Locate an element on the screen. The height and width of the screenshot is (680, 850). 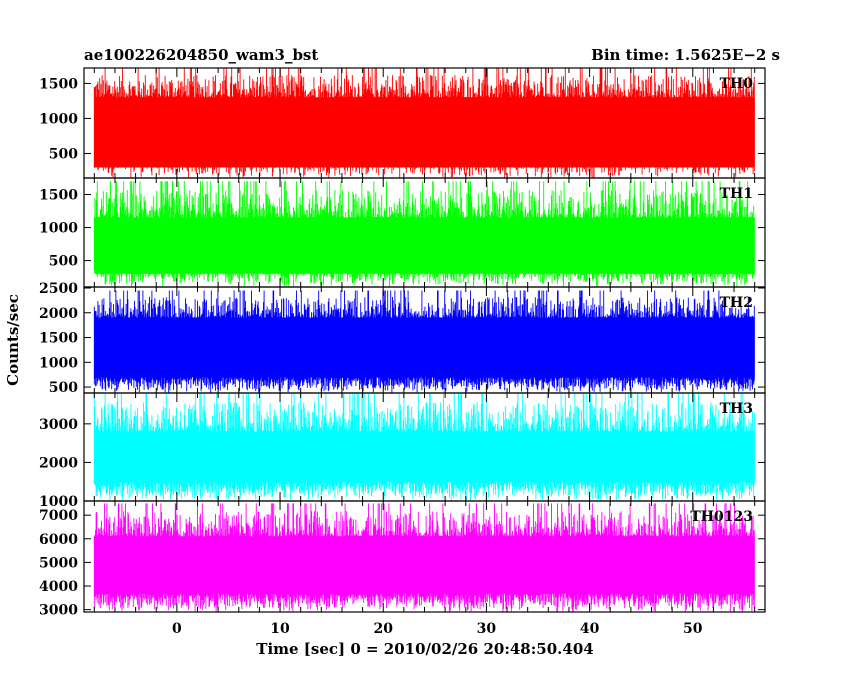
panel-label: TH3 is located at coordinates (736, 409).